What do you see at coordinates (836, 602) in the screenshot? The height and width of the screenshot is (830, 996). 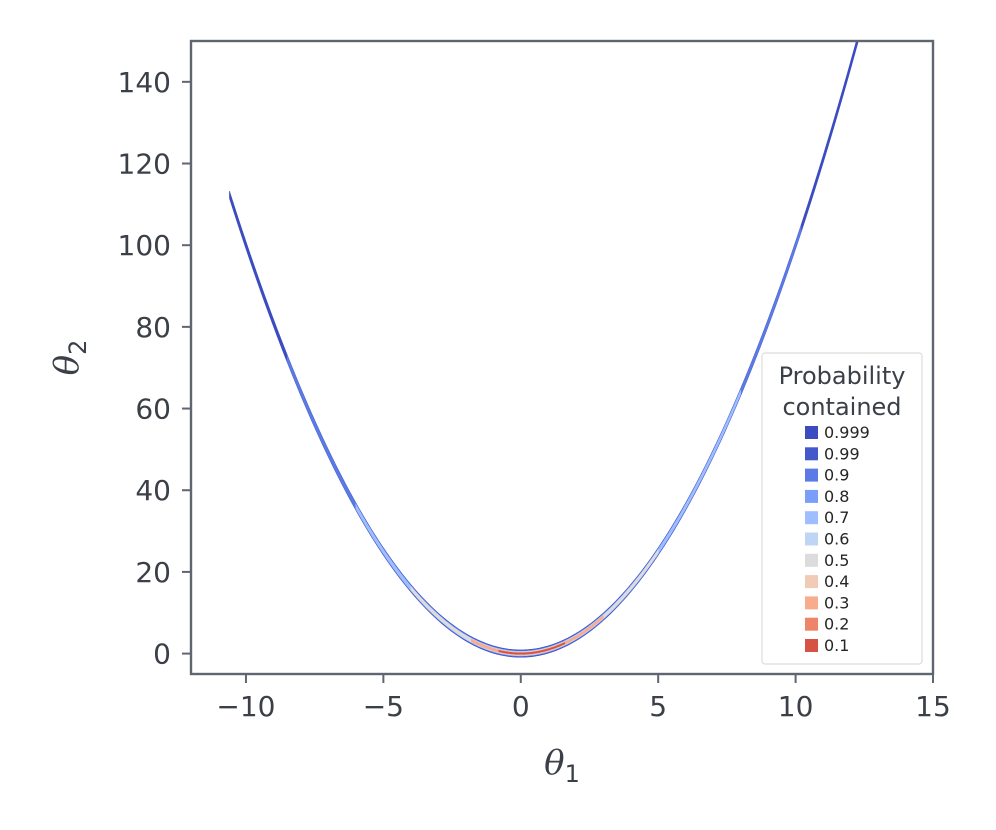 I see `legend-label: 0.3` at bounding box center [836, 602].